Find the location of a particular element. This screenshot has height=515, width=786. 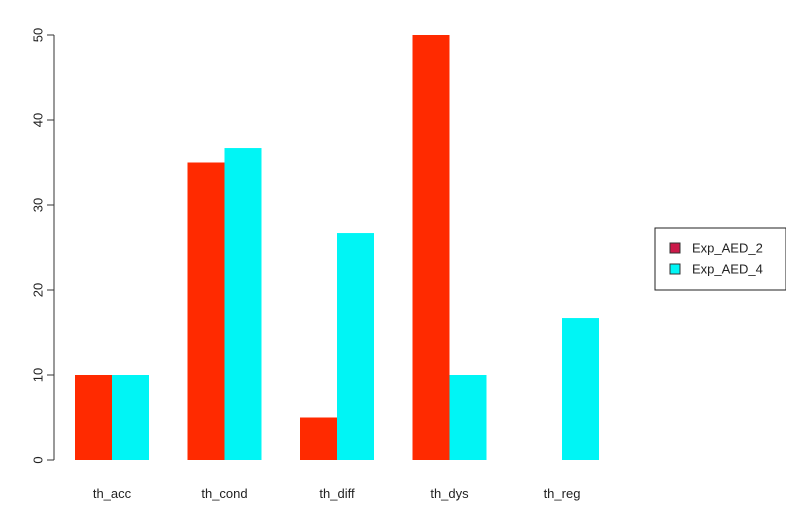

category-labels: th_acc th_cond th_diff th_dys th_reg is located at coordinates (337, 493).